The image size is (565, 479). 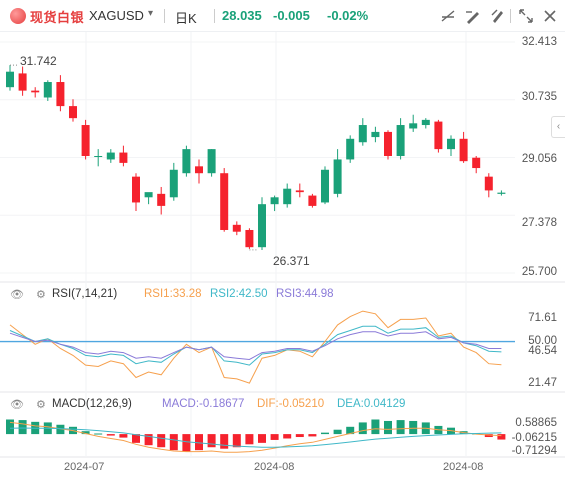 I want to click on pen-icon, so click(x=498, y=16).